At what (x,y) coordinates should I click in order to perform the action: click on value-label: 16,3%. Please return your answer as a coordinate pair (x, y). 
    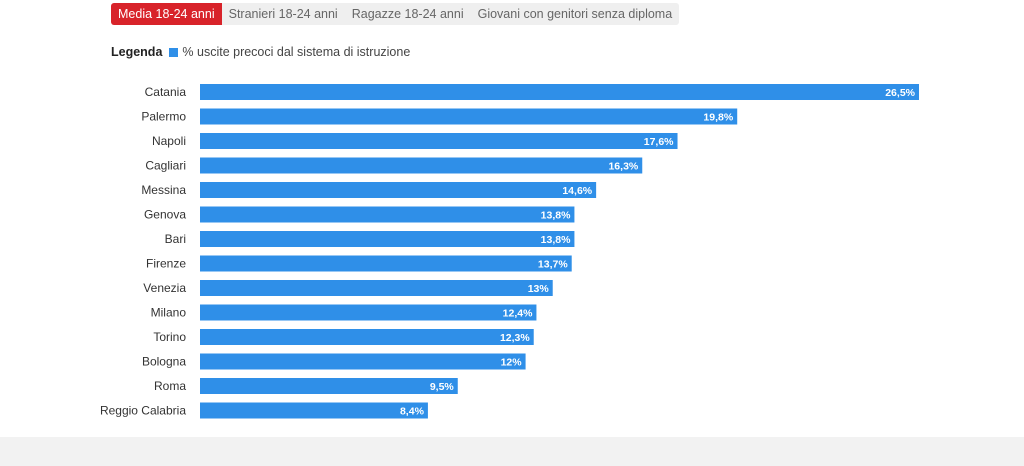
    Looking at the image, I should click on (623, 167).